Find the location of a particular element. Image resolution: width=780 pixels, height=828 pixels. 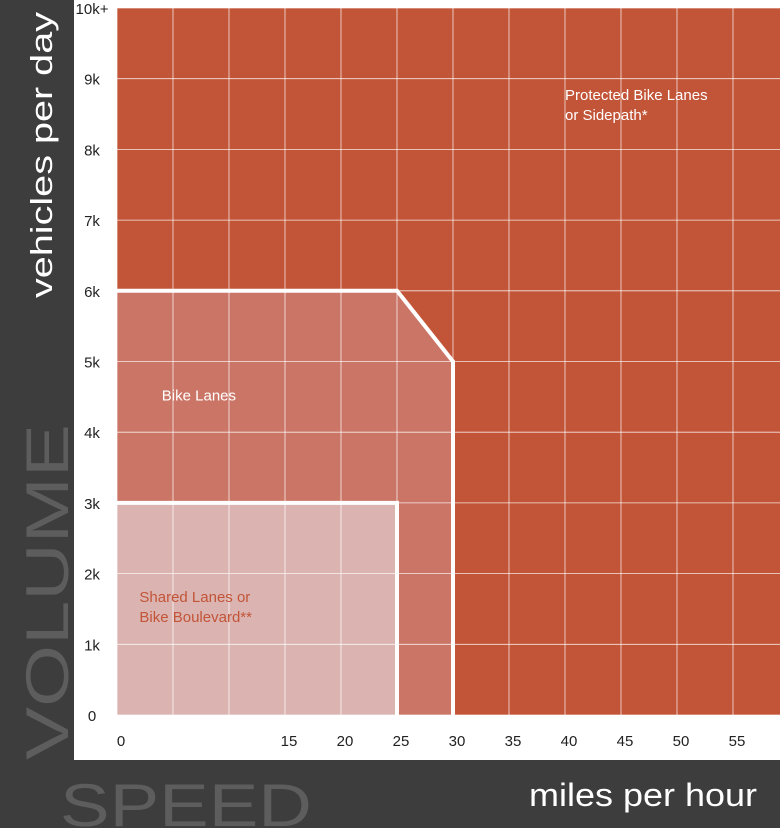

x-tick-labels: 0 15 20 25 30 35 40 45 50 55 is located at coordinates (431, 741).